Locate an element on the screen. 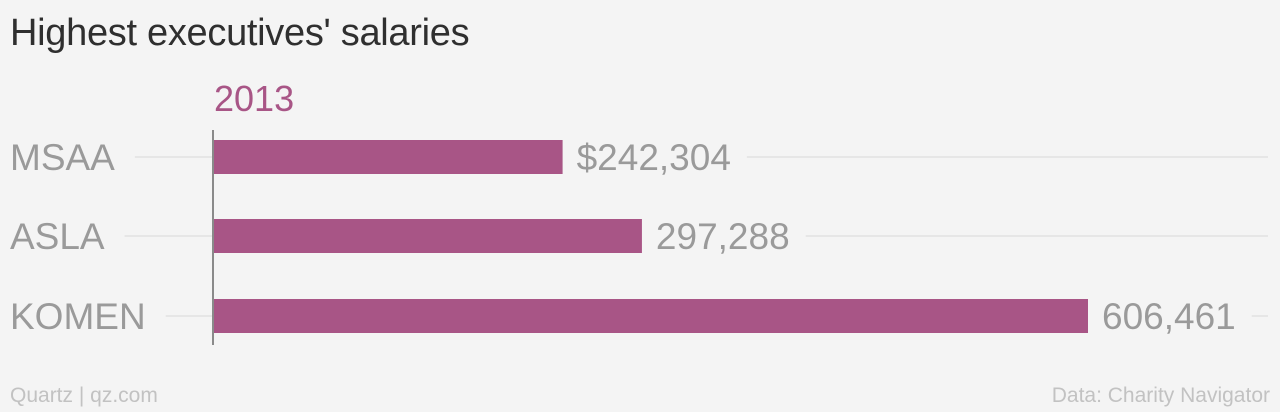 The image size is (1280, 412). footer-source: Data: Charity Navigator is located at coordinates (1160, 395).